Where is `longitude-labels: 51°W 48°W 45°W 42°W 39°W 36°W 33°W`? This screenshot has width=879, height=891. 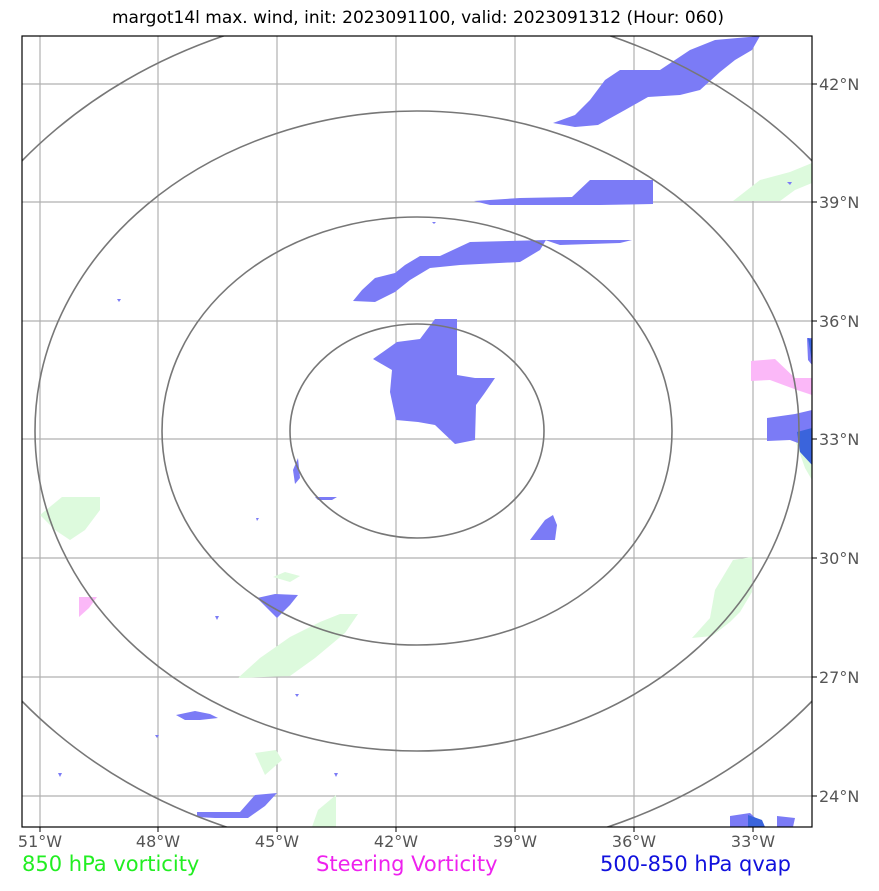
longitude-labels: 51°W 48°W 45°W 42°W 39°W 36°W 33°W is located at coordinates (396, 841).